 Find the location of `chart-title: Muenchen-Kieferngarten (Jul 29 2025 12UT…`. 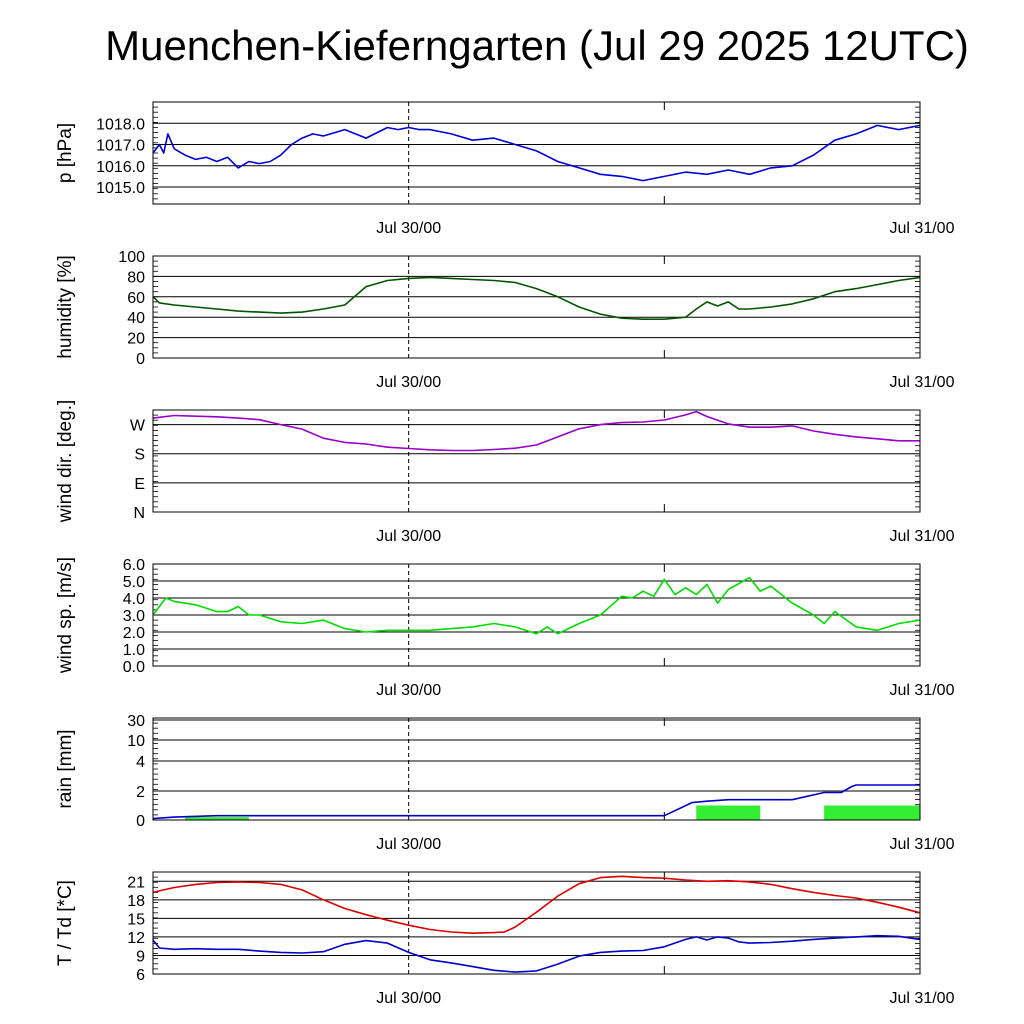

chart-title: Muenchen-Kieferngarten (Jul 29 2025 12UT… is located at coordinates (537, 45).